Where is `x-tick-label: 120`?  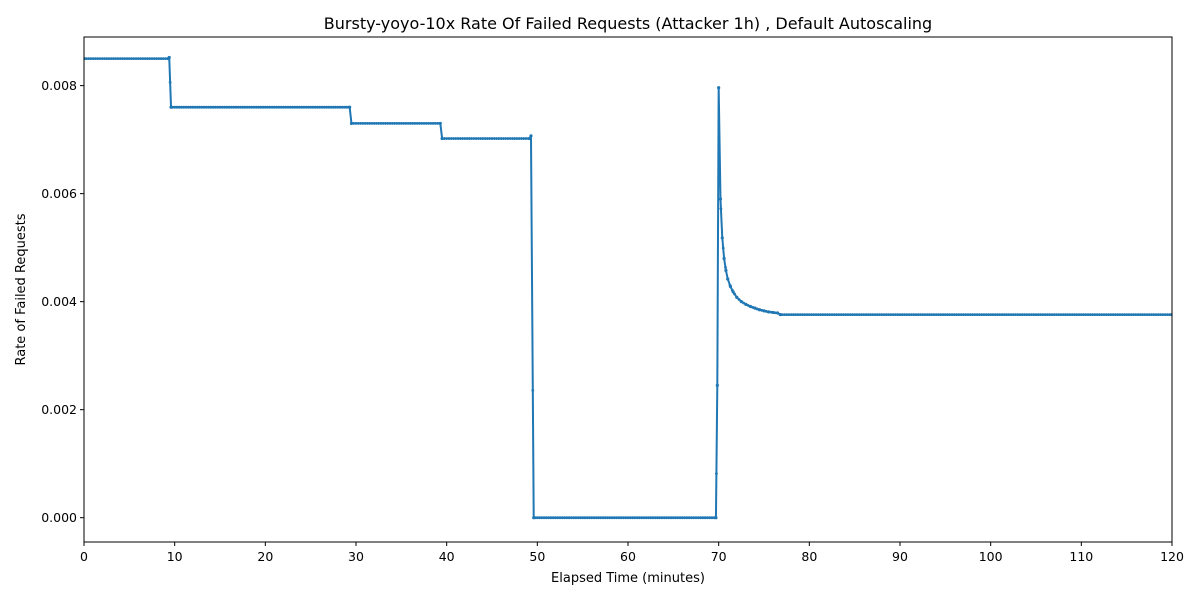 x-tick-label: 120 is located at coordinates (1172, 556).